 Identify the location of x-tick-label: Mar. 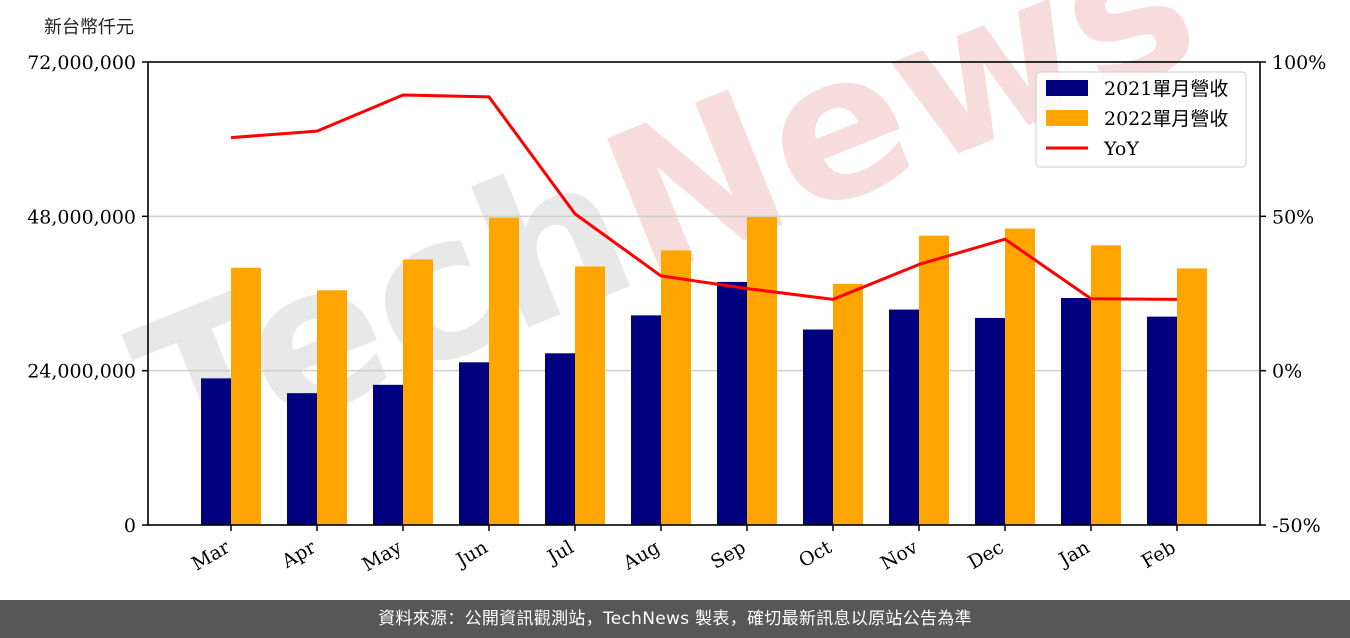
(211, 555).